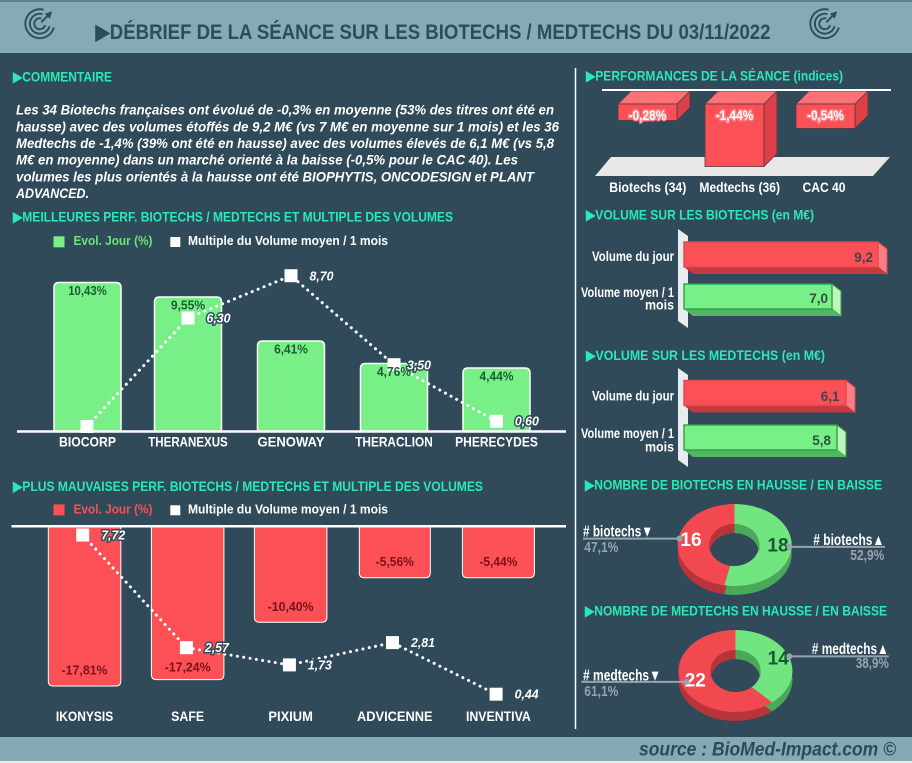  Describe the element at coordinates (618, 532) in the screenshot. I see `svg-text: # biotechs▼` at that location.